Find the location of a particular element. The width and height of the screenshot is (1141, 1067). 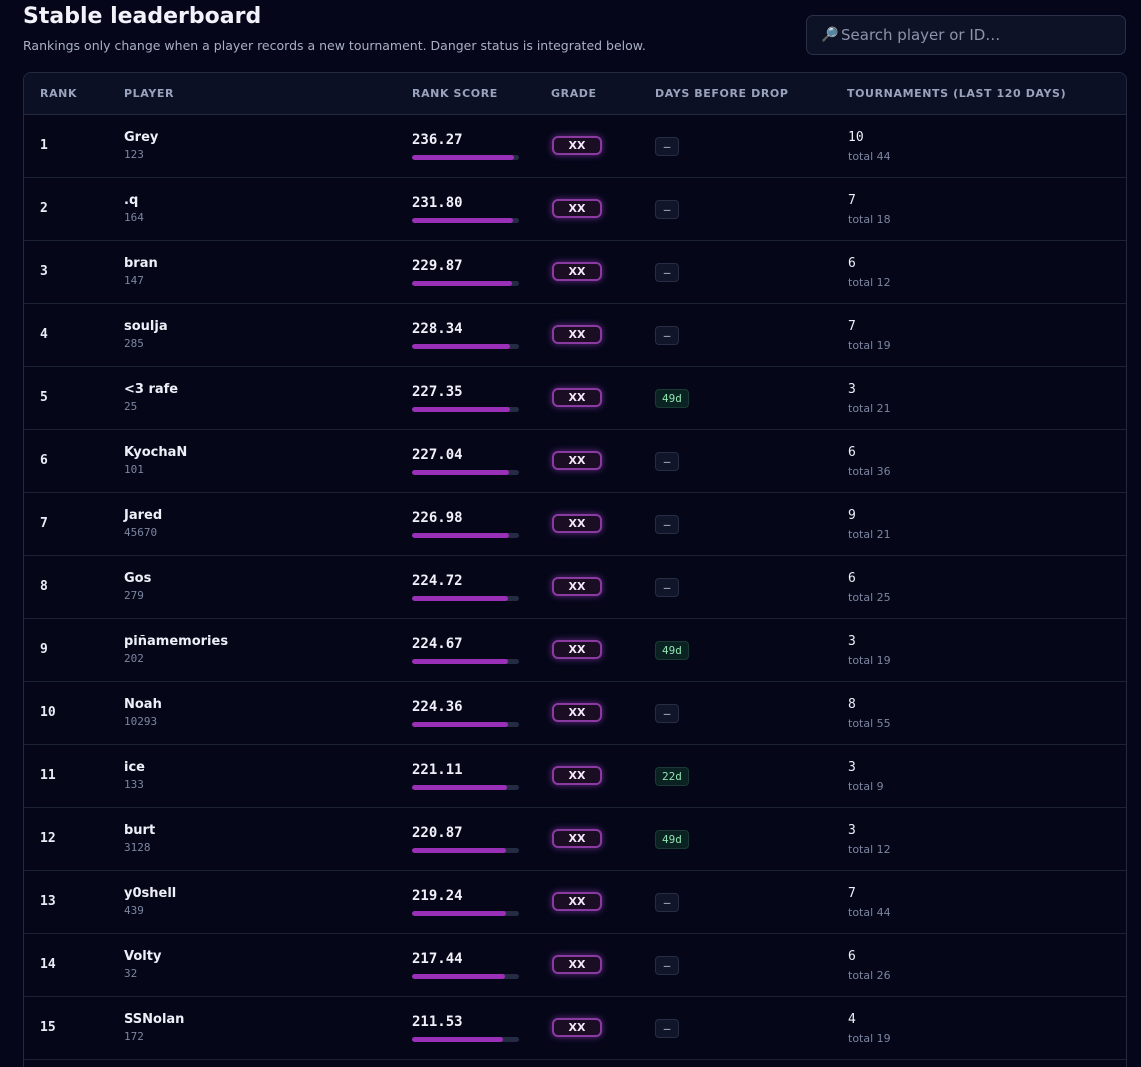

player-name: SSNolan is located at coordinates (154, 1019).